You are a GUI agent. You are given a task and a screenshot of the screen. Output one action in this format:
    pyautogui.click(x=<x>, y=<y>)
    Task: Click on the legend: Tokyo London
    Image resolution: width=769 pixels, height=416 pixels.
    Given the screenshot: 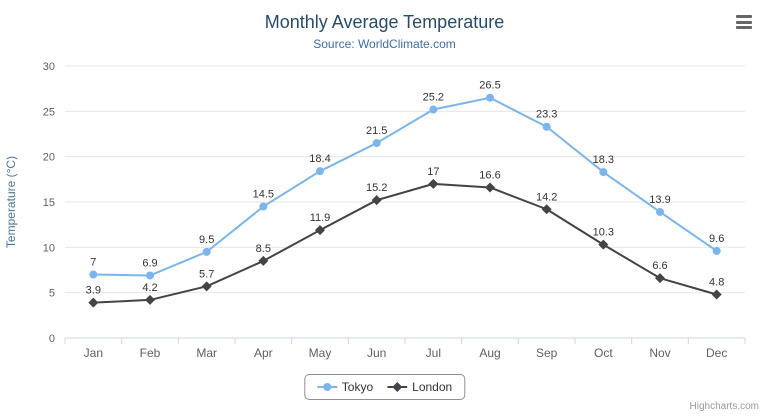 What is the action you would take?
    pyautogui.click(x=384, y=387)
    